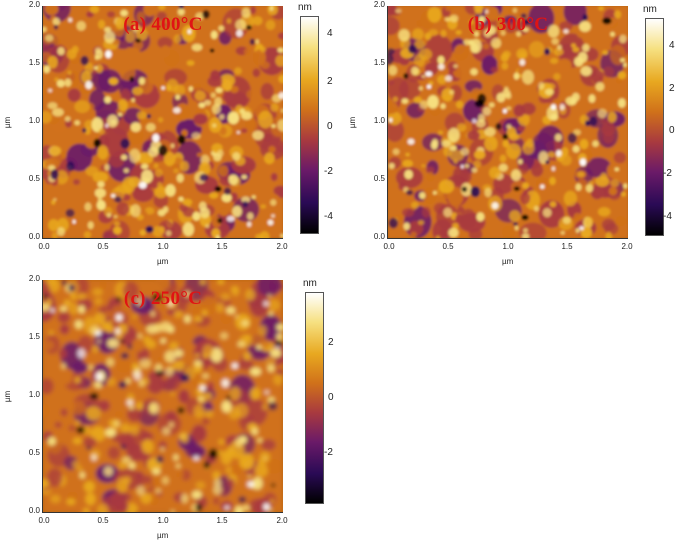 The image size is (675, 549). Describe the element at coordinates (650, 9) in the screenshot. I see `colorbar-unit-b: nm` at that location.